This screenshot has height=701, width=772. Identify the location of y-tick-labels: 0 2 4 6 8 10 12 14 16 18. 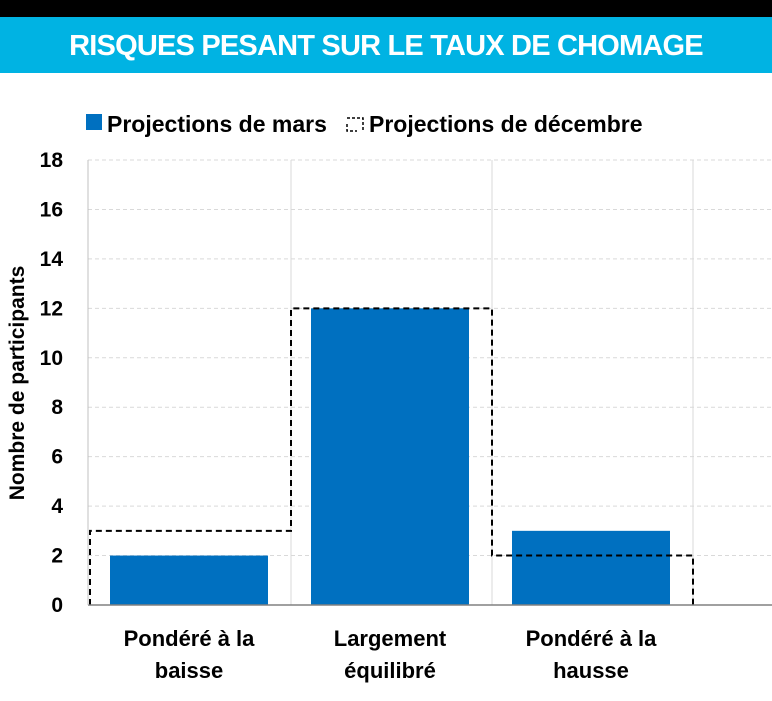
(52, 383).